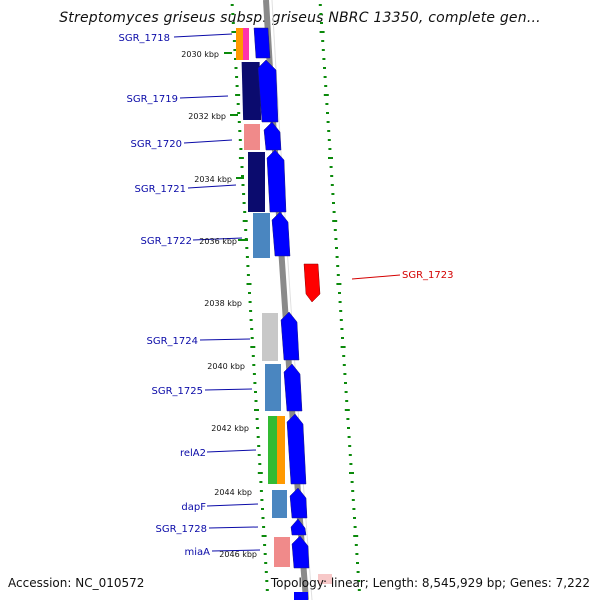 Image resolution: width=600 pixels, height=600 pixels. I want to click on gene-label-sgr1728: SGR_1728, so click(182, 529).